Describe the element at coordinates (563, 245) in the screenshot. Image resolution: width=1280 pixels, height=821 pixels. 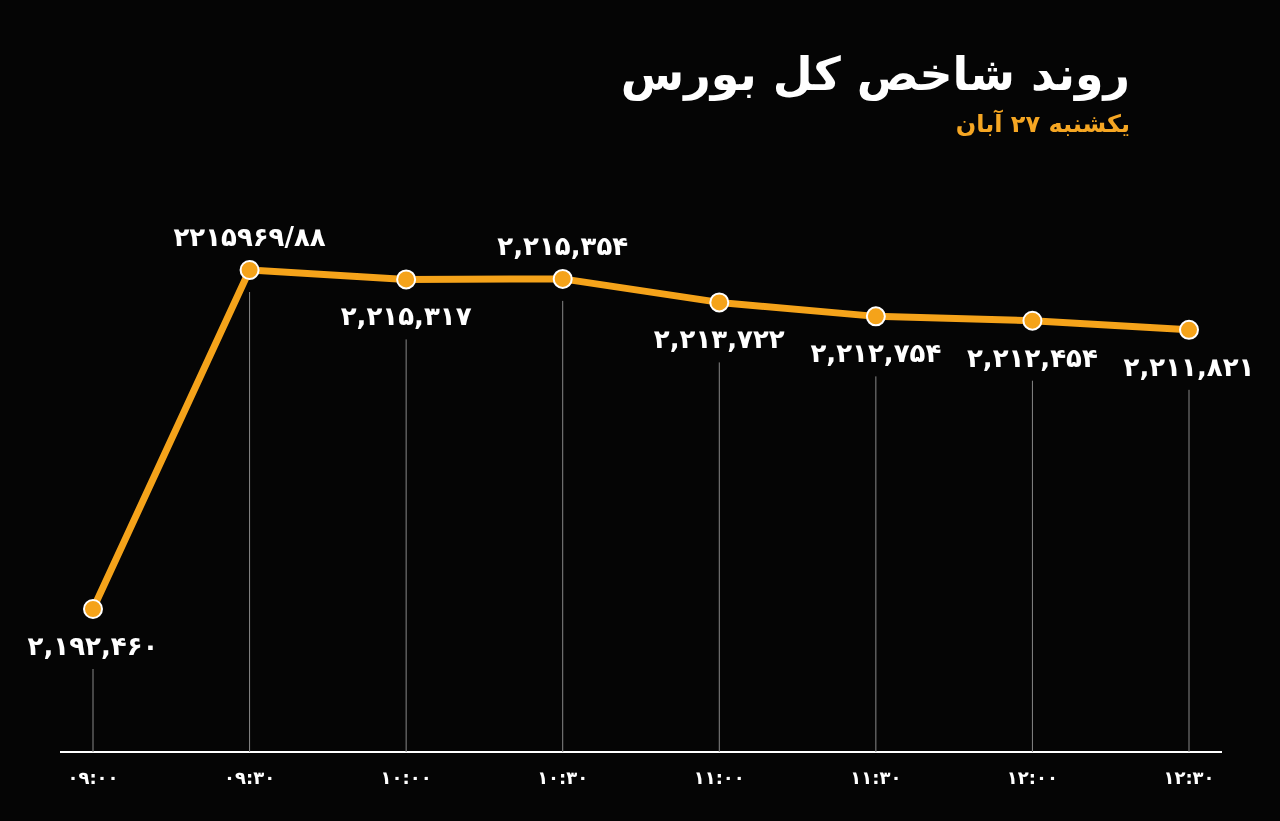
I see `data-label: ۲,۲۱۵,۳۵۴` at that location.